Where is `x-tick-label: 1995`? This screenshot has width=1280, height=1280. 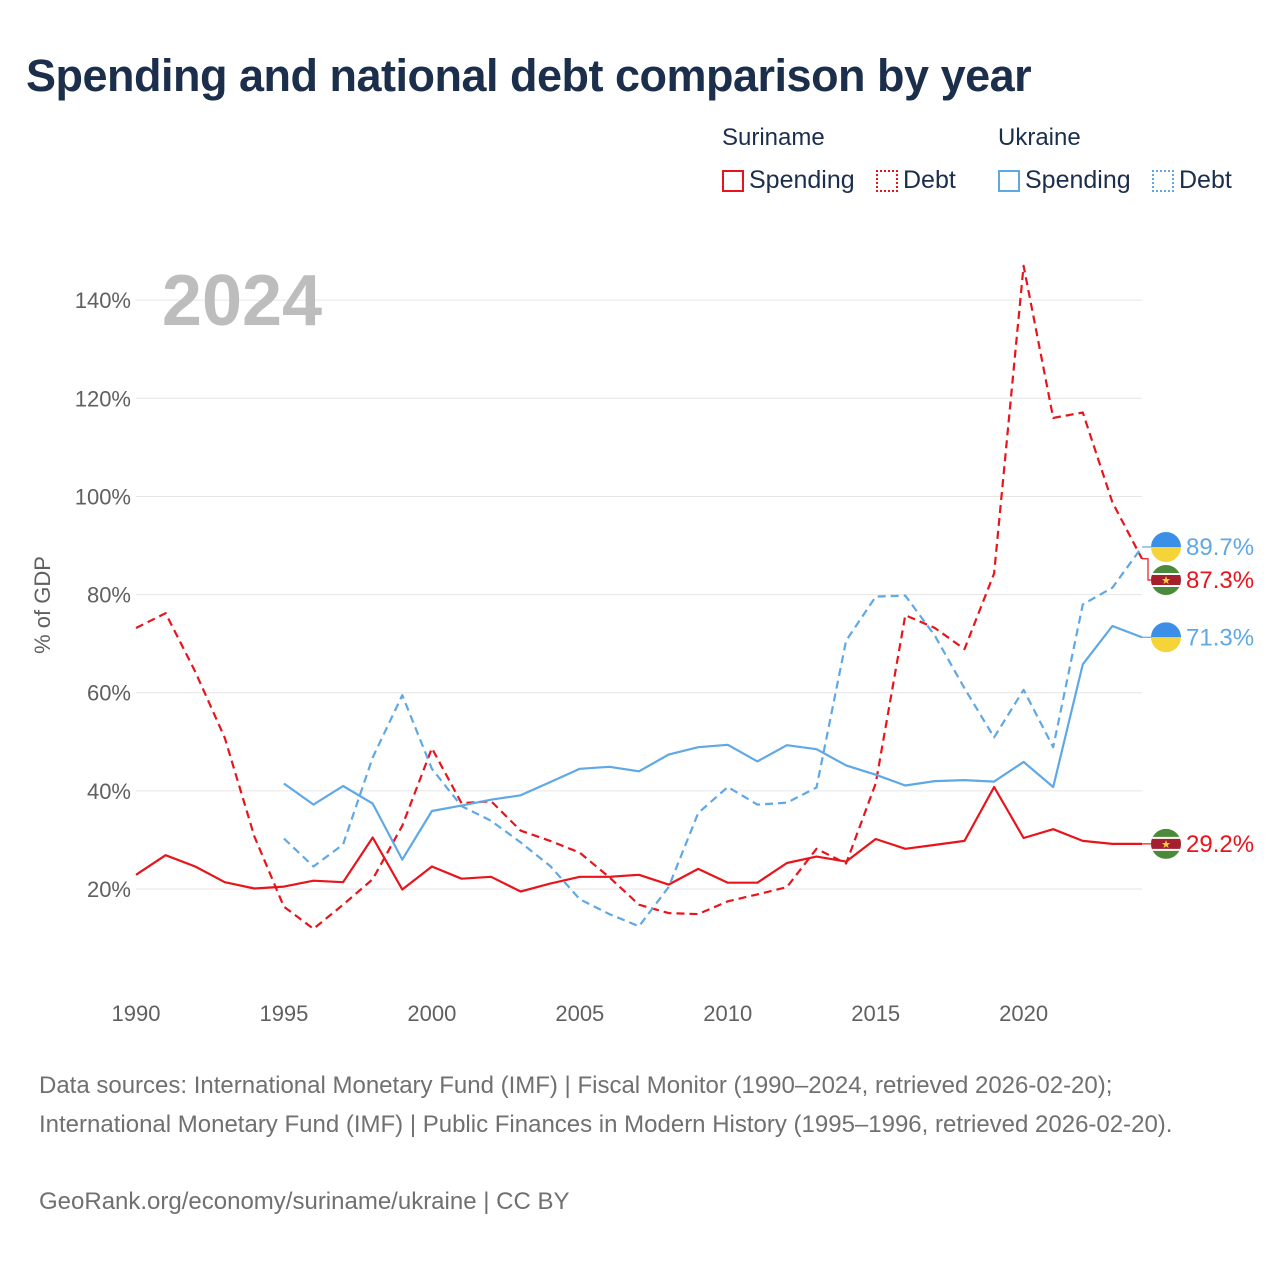 x-tick-label: 1995 is located at coordinates (283, 1013).